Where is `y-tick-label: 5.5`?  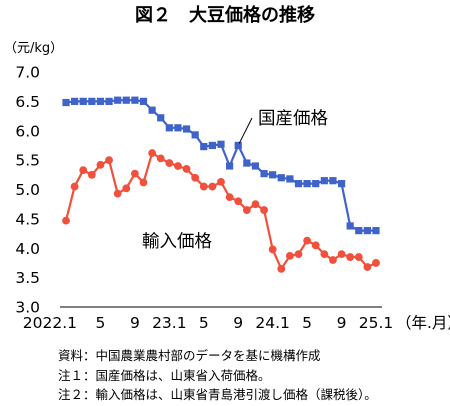 y-tick-label: 5.5 is located at coordinates (27, 161).